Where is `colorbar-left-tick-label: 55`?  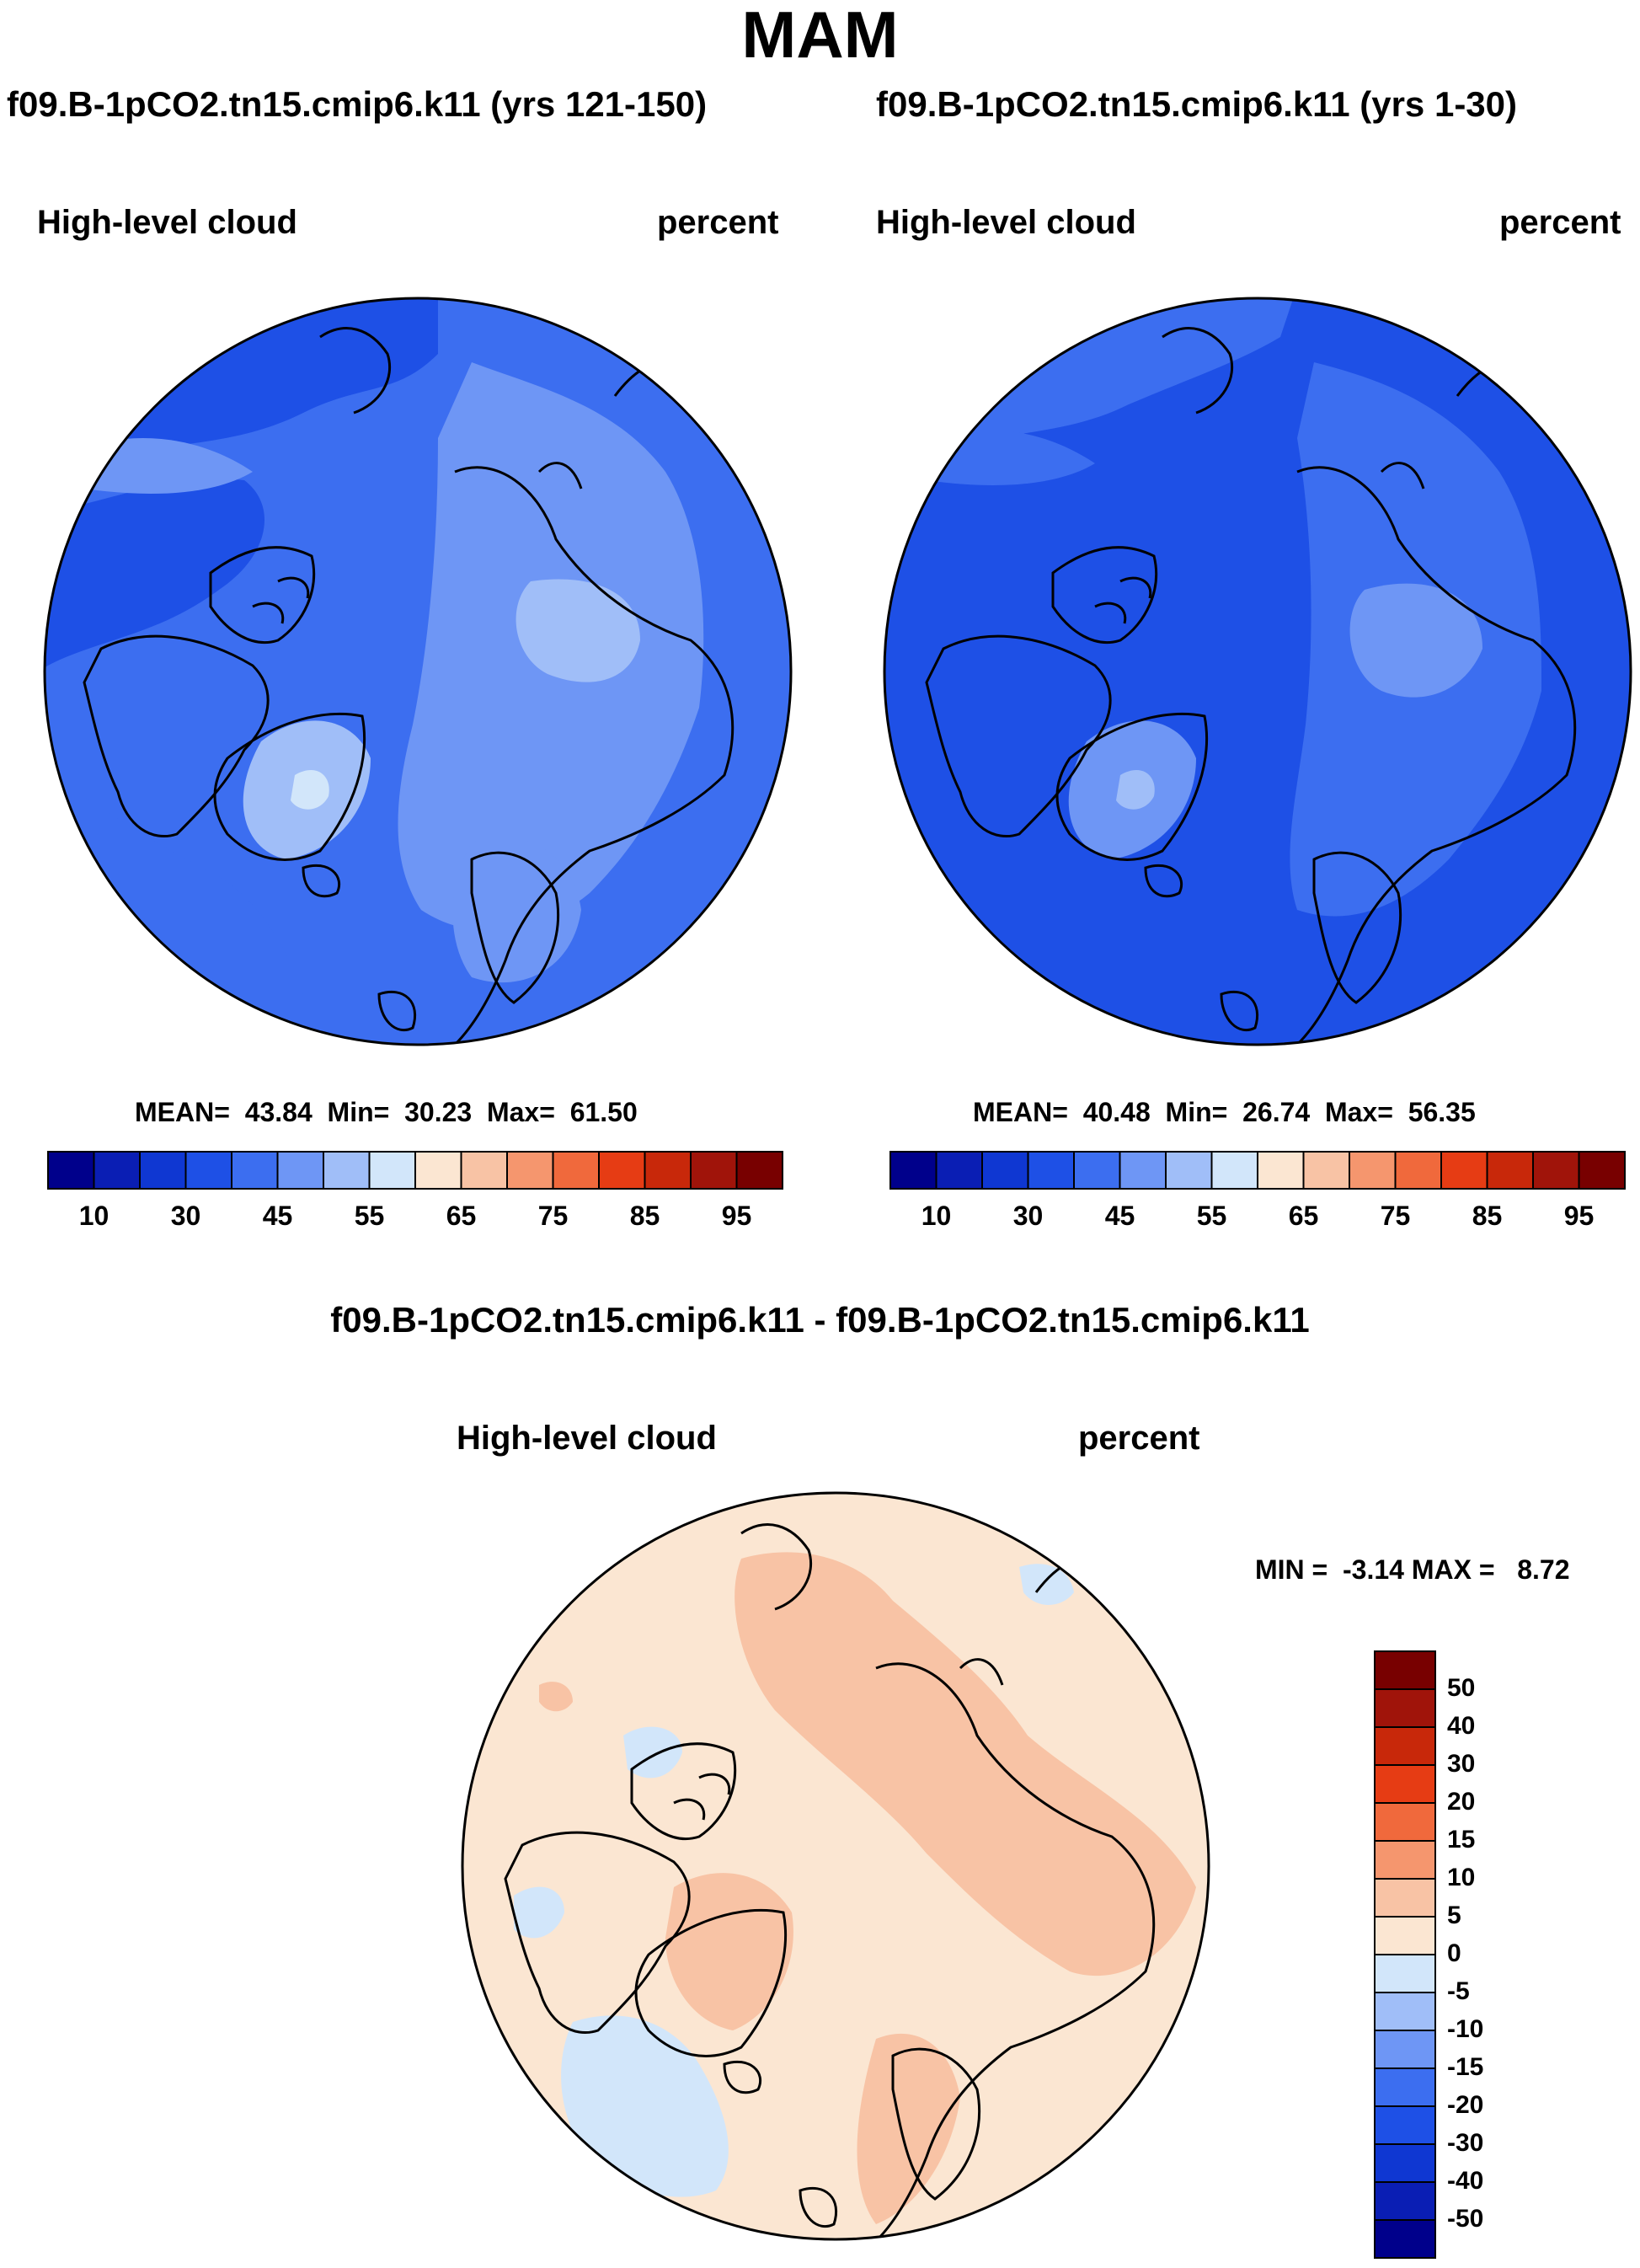 colorbar-left-tick-label: 55 is located at coordinates (369, 1216).